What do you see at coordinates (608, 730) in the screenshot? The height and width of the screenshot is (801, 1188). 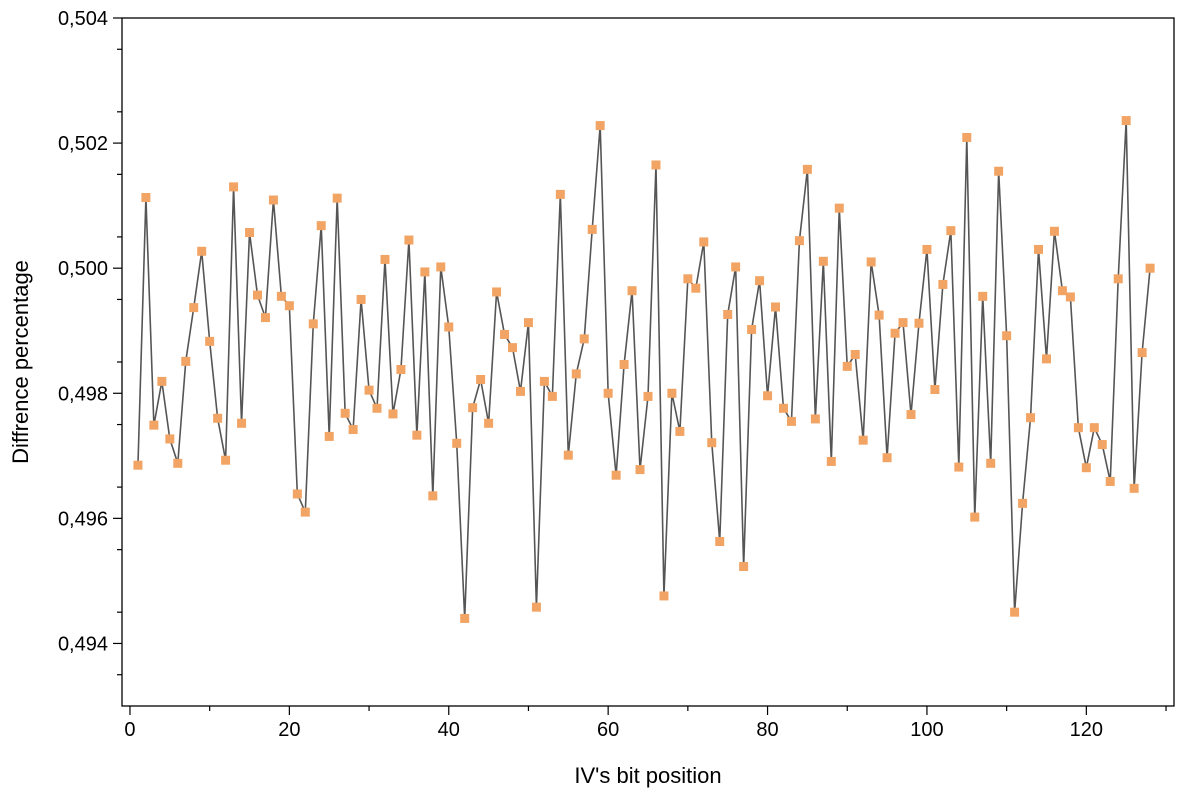 I see `x-tick-label: 60` at bounding box center [608, 730].